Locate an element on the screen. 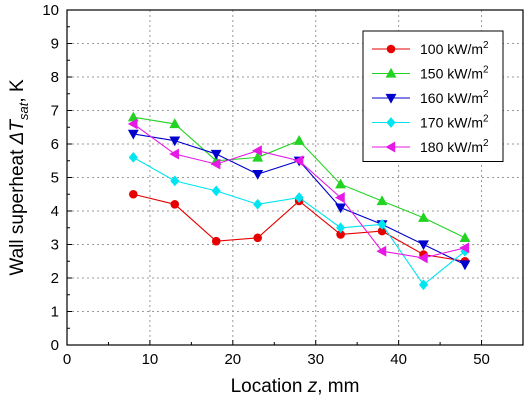  x-axis-title-var: z is located at coordinates (312, 386).